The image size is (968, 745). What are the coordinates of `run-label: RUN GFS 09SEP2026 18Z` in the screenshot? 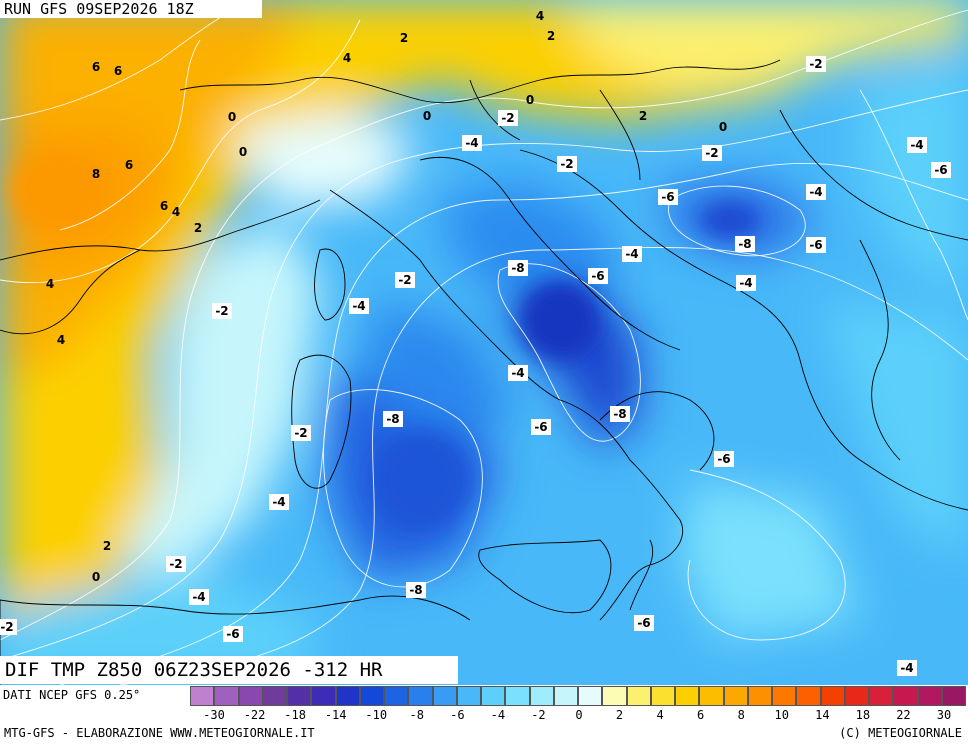 It's located at (131, 9).